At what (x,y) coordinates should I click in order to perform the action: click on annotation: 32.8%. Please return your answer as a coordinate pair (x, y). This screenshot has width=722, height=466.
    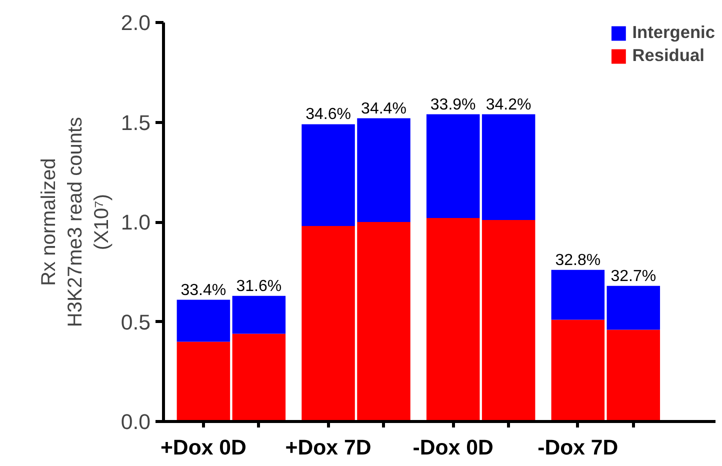
    Looking at the image, I should click on (578, 260).